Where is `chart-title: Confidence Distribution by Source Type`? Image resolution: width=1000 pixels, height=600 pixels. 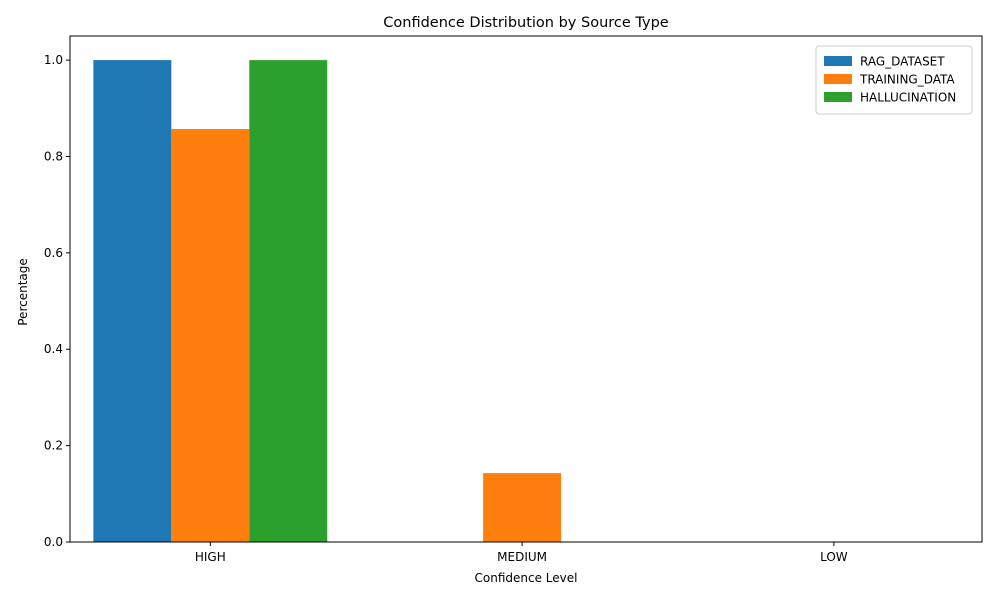 chart-title: Confidence Distribution by Source Type is located at coordinates (526, 23).